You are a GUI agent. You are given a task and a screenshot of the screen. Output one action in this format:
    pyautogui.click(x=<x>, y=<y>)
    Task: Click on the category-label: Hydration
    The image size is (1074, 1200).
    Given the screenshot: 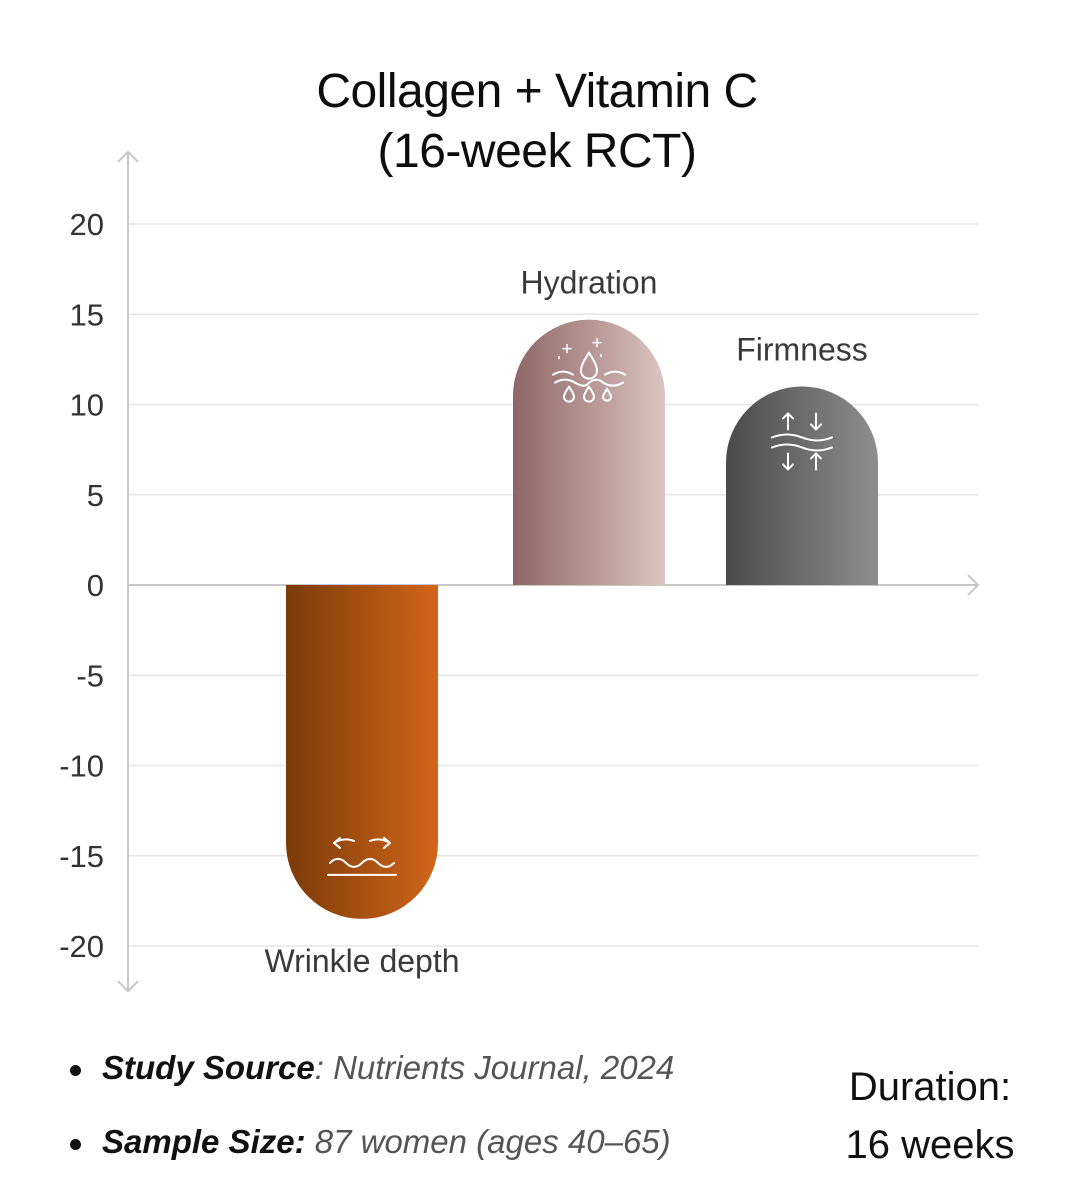 What is the action you would take?
    pyautogui.click(x=589, y=283)
    